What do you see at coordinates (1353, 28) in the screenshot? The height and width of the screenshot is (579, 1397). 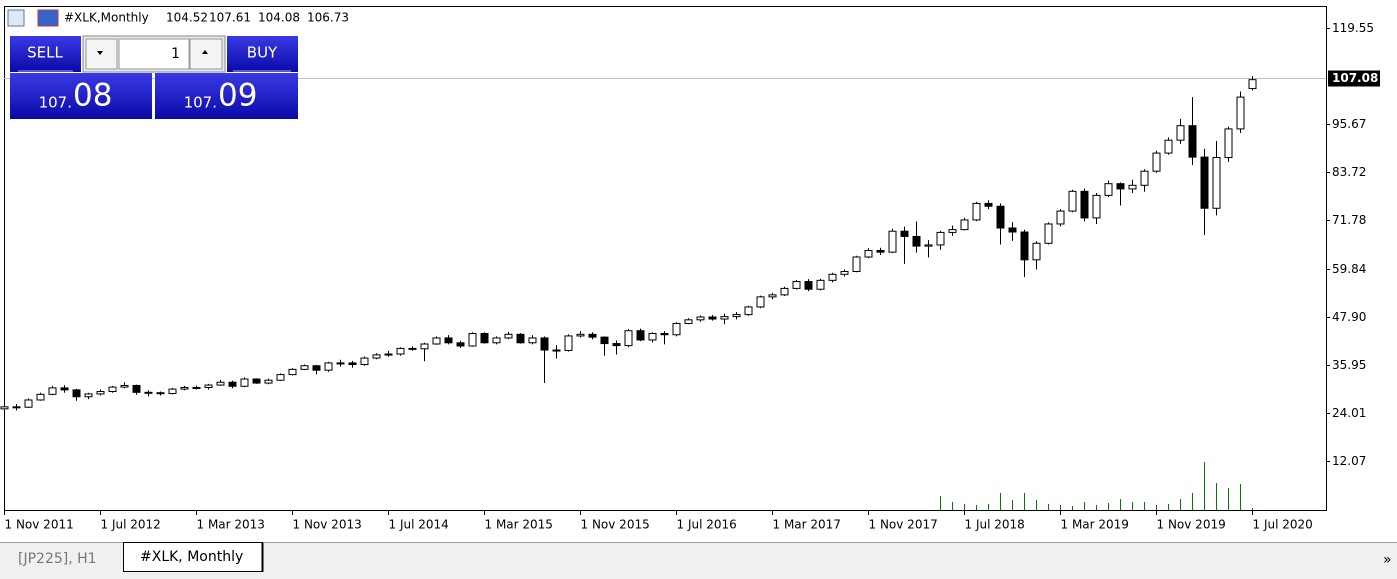 I see `y-tick-label: 119.55` at bounding box center [1353, 28].